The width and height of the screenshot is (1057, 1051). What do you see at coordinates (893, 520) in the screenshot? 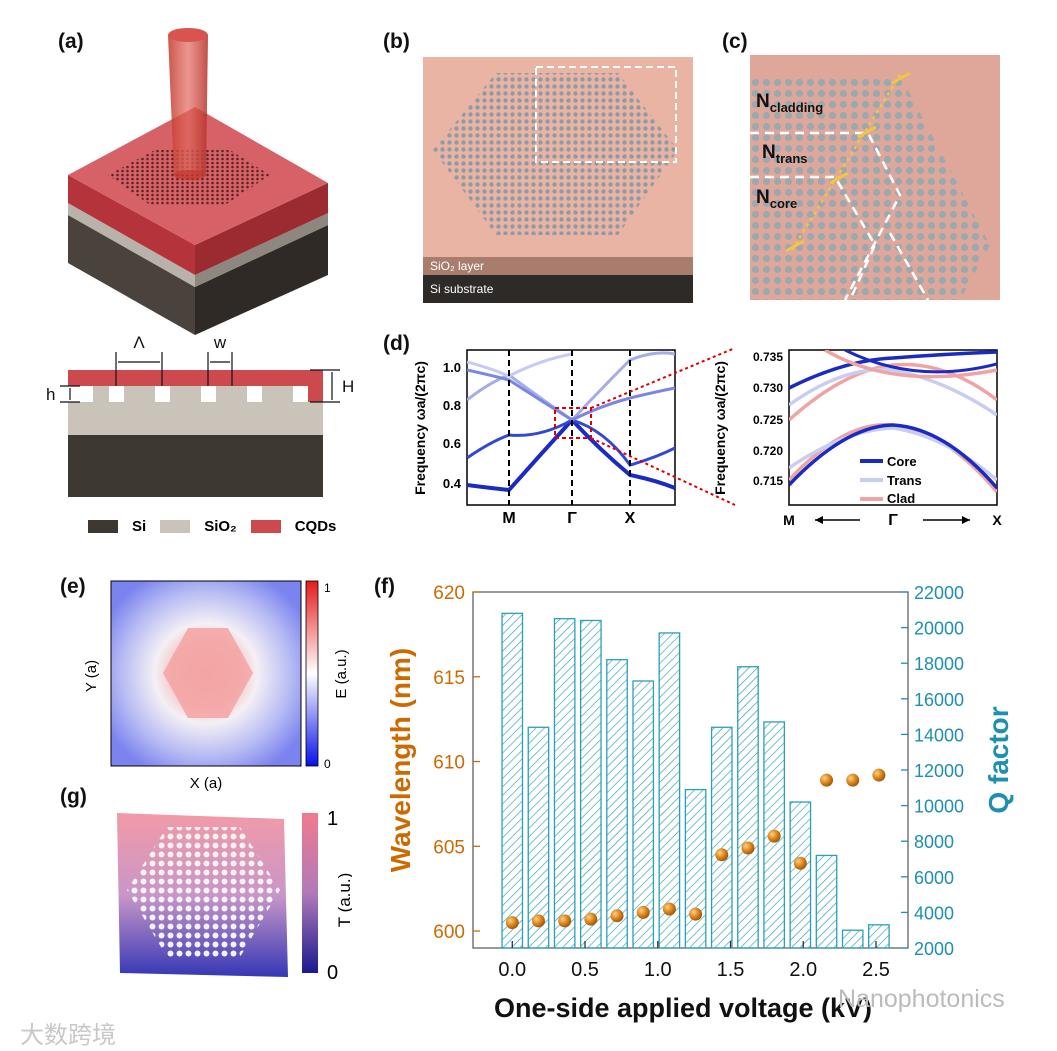
I see `xtick-right-gamma: Γ` at bounding box center [893, 520].